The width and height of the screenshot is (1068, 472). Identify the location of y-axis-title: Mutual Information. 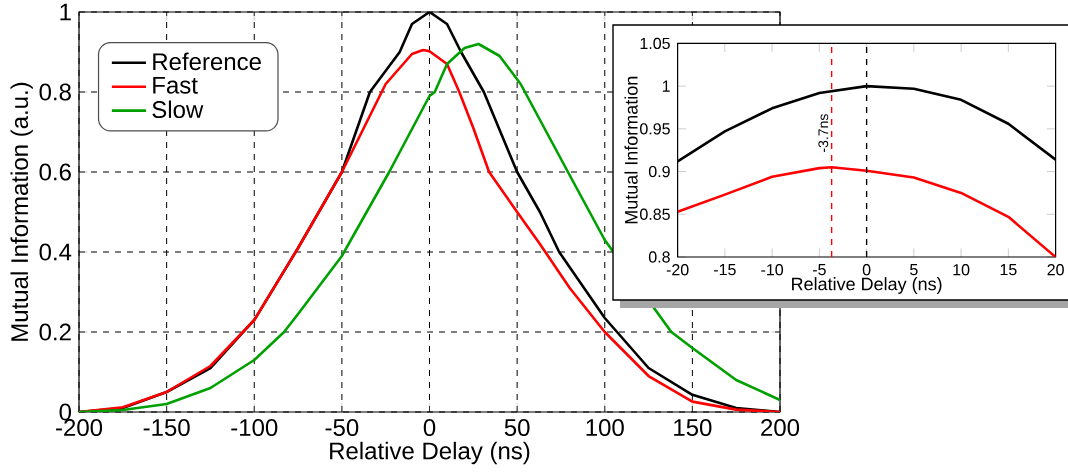
(631, 150).